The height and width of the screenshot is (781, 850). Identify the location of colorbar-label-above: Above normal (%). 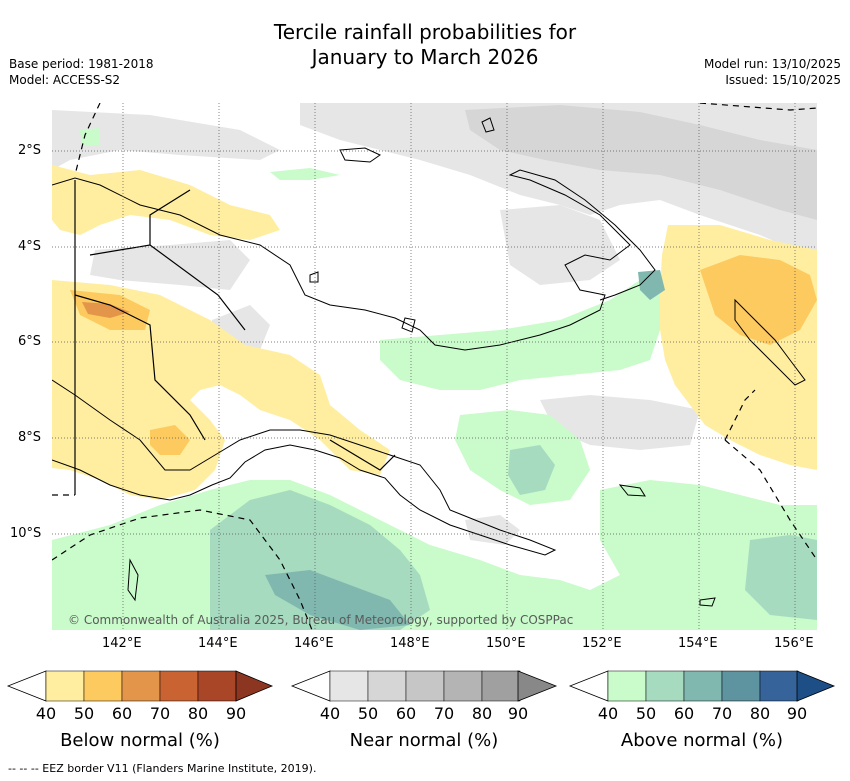
(702, 740).